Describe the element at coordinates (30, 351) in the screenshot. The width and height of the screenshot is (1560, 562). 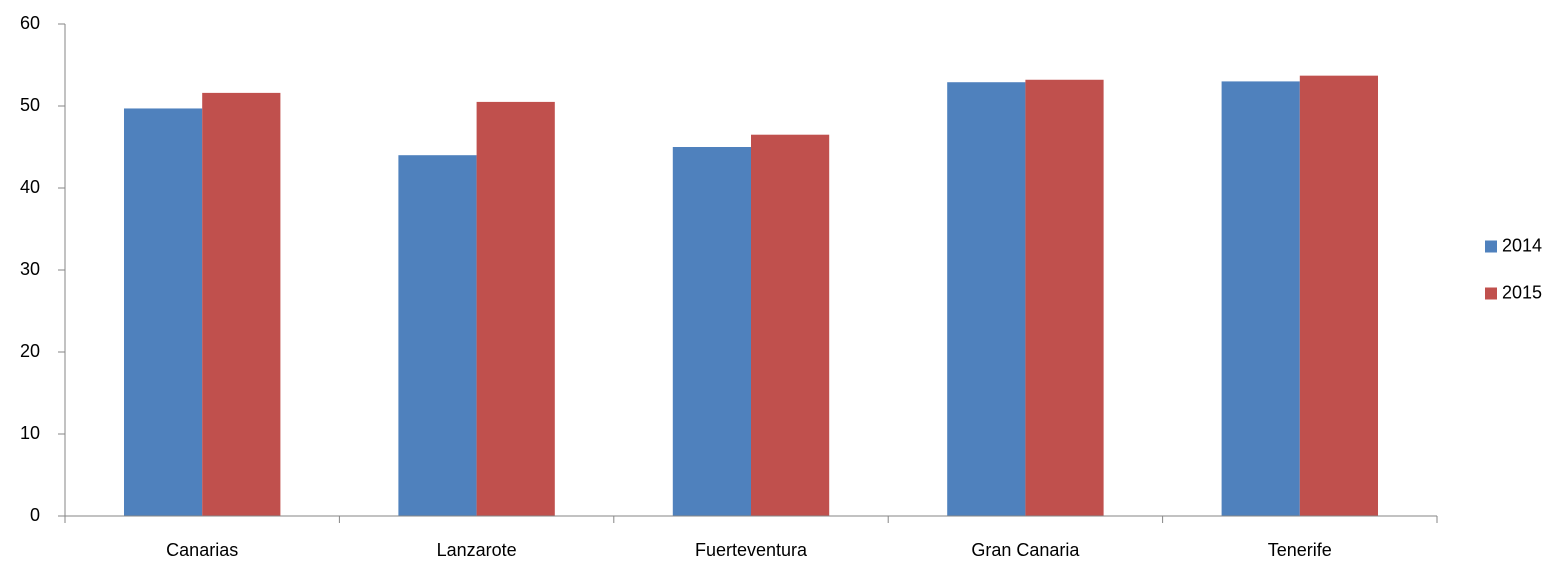
I see `y-tick-label: 20` at that location.